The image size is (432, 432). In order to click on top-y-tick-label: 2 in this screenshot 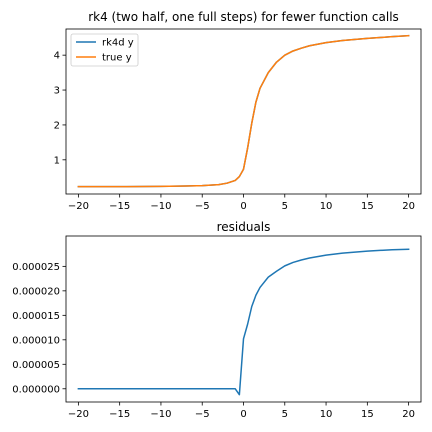, I will do `click(57, 125)`.